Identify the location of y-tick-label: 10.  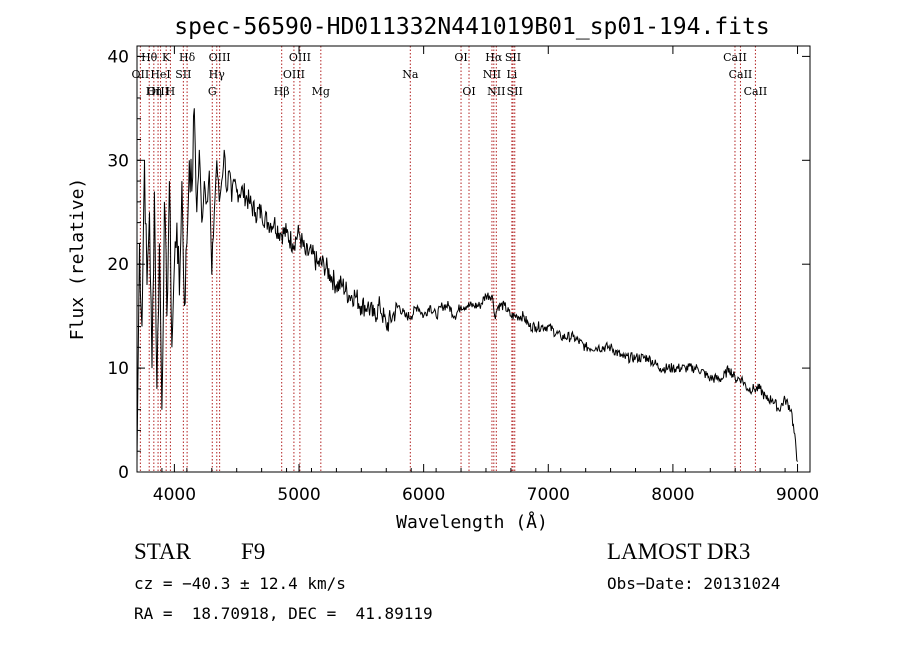
(118, 369).